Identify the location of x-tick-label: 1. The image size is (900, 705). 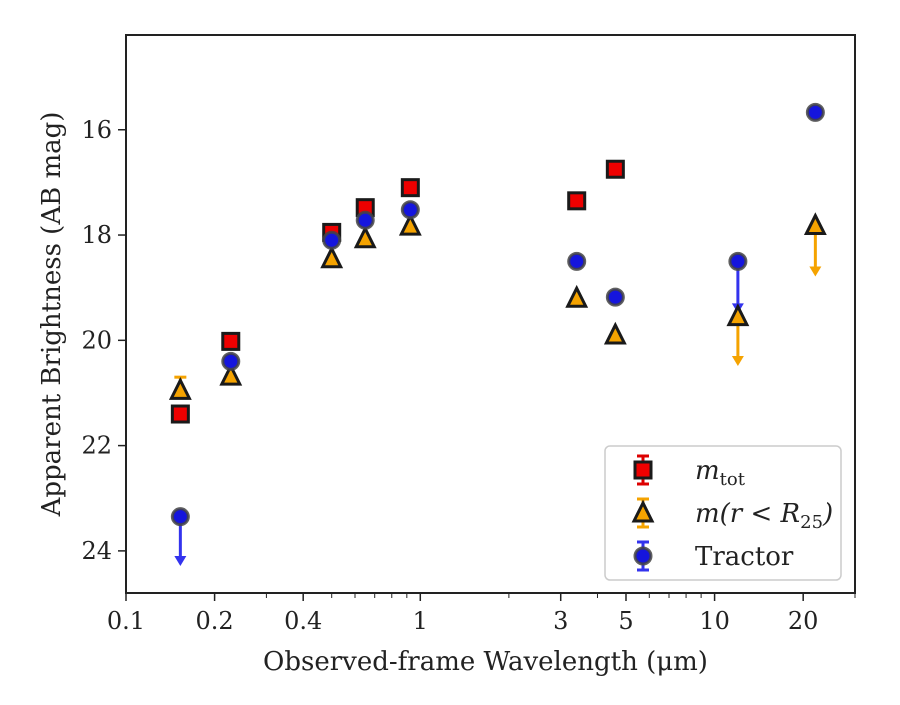
(420, 621).